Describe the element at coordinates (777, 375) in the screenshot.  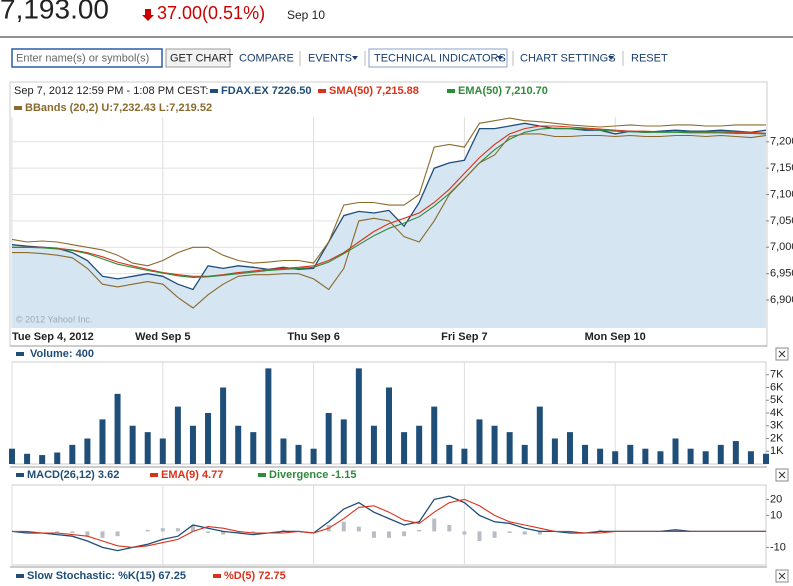
I see `y-tick-label: 7K` at that location.